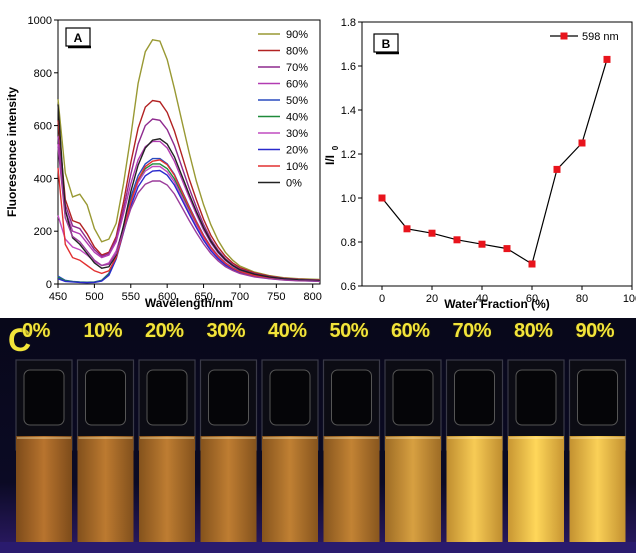 The width and height of the screenshot is (636, 553). I want to click on chart-a-x-tick-label: 550, so click(131, 297).